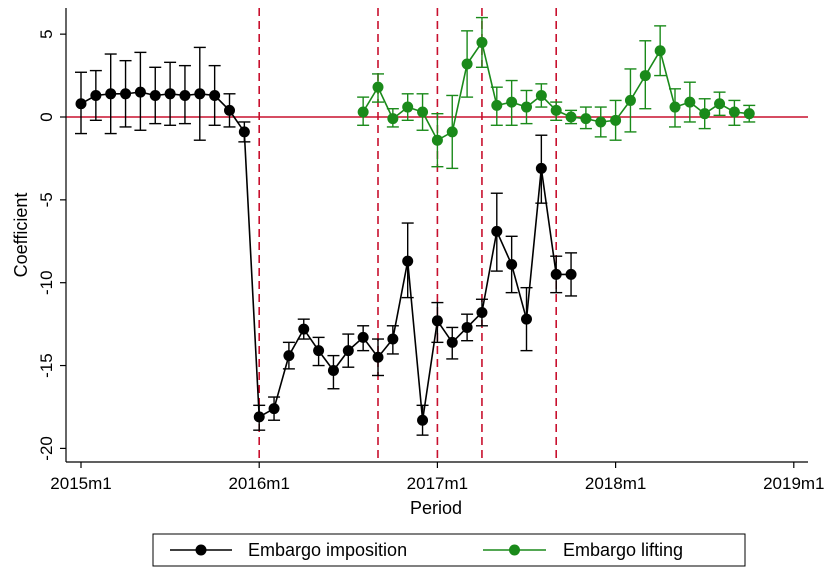  What do you see at coordinates (514, 550) in the screenshot?
I see `legend-marker-embargo-lifting` at bounding box center [514, 550].